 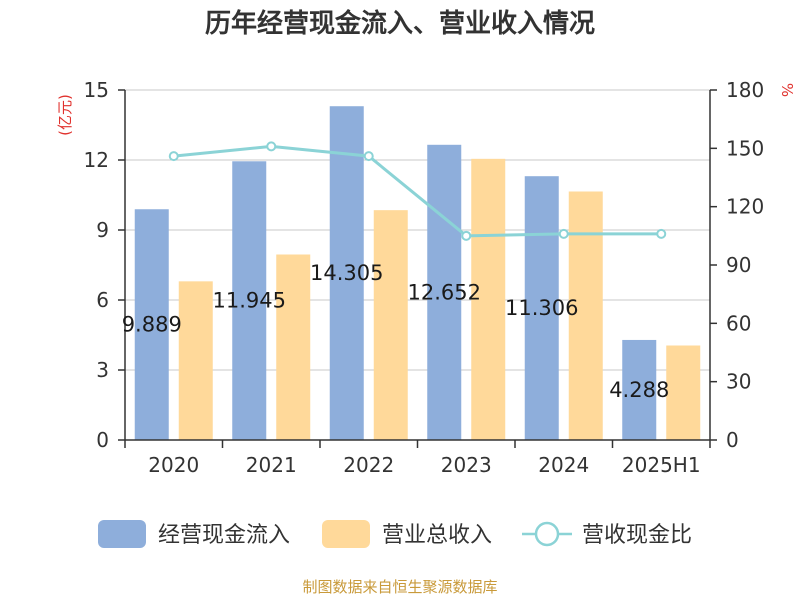 I want to click on y-right-tick-label: 90, so click(x=738, y=265).